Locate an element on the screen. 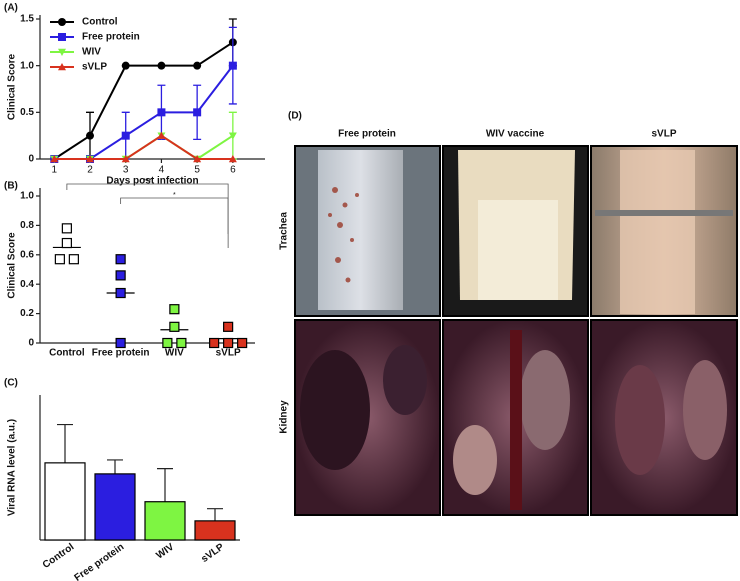  significance-label: * is located at coordinates (174, 195).